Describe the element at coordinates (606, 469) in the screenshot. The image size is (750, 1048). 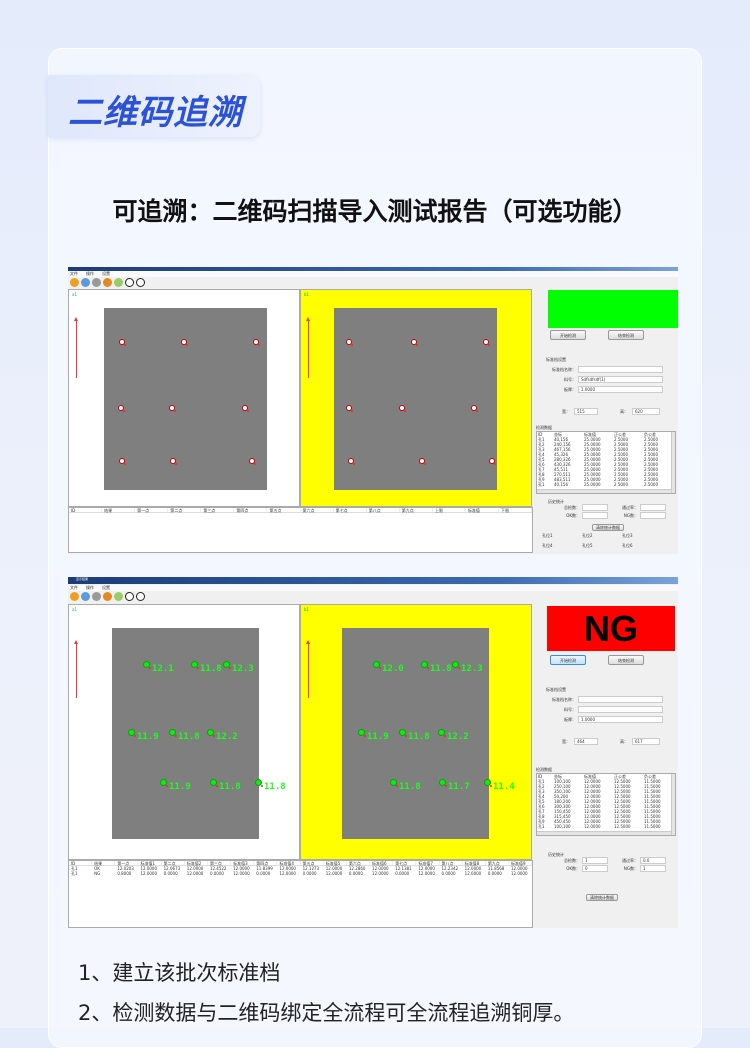
I see `data-row: 孔7 45,511 25.0000 2.5000 2.5000` at that location.